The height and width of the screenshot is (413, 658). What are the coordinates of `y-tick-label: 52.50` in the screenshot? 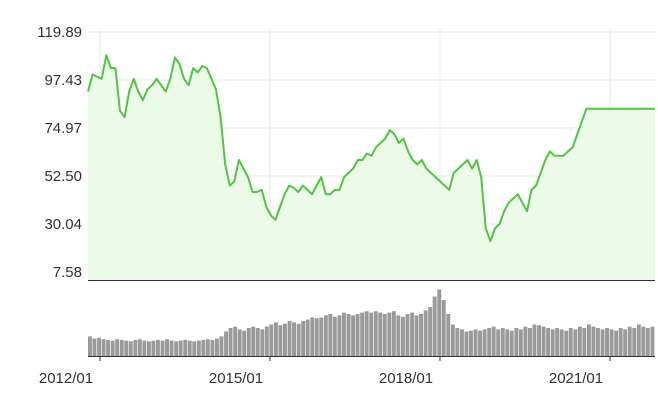 It's located at (63, 176).